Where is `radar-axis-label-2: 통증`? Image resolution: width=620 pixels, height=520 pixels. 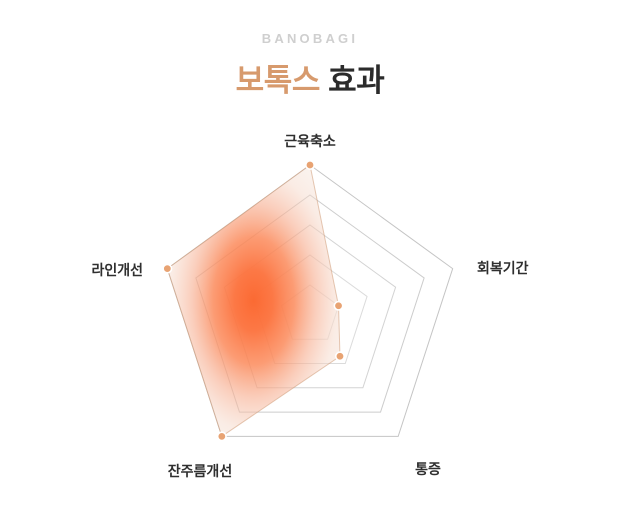 radar-axis-label-2: 통증 is located at coordinates (428, 469).